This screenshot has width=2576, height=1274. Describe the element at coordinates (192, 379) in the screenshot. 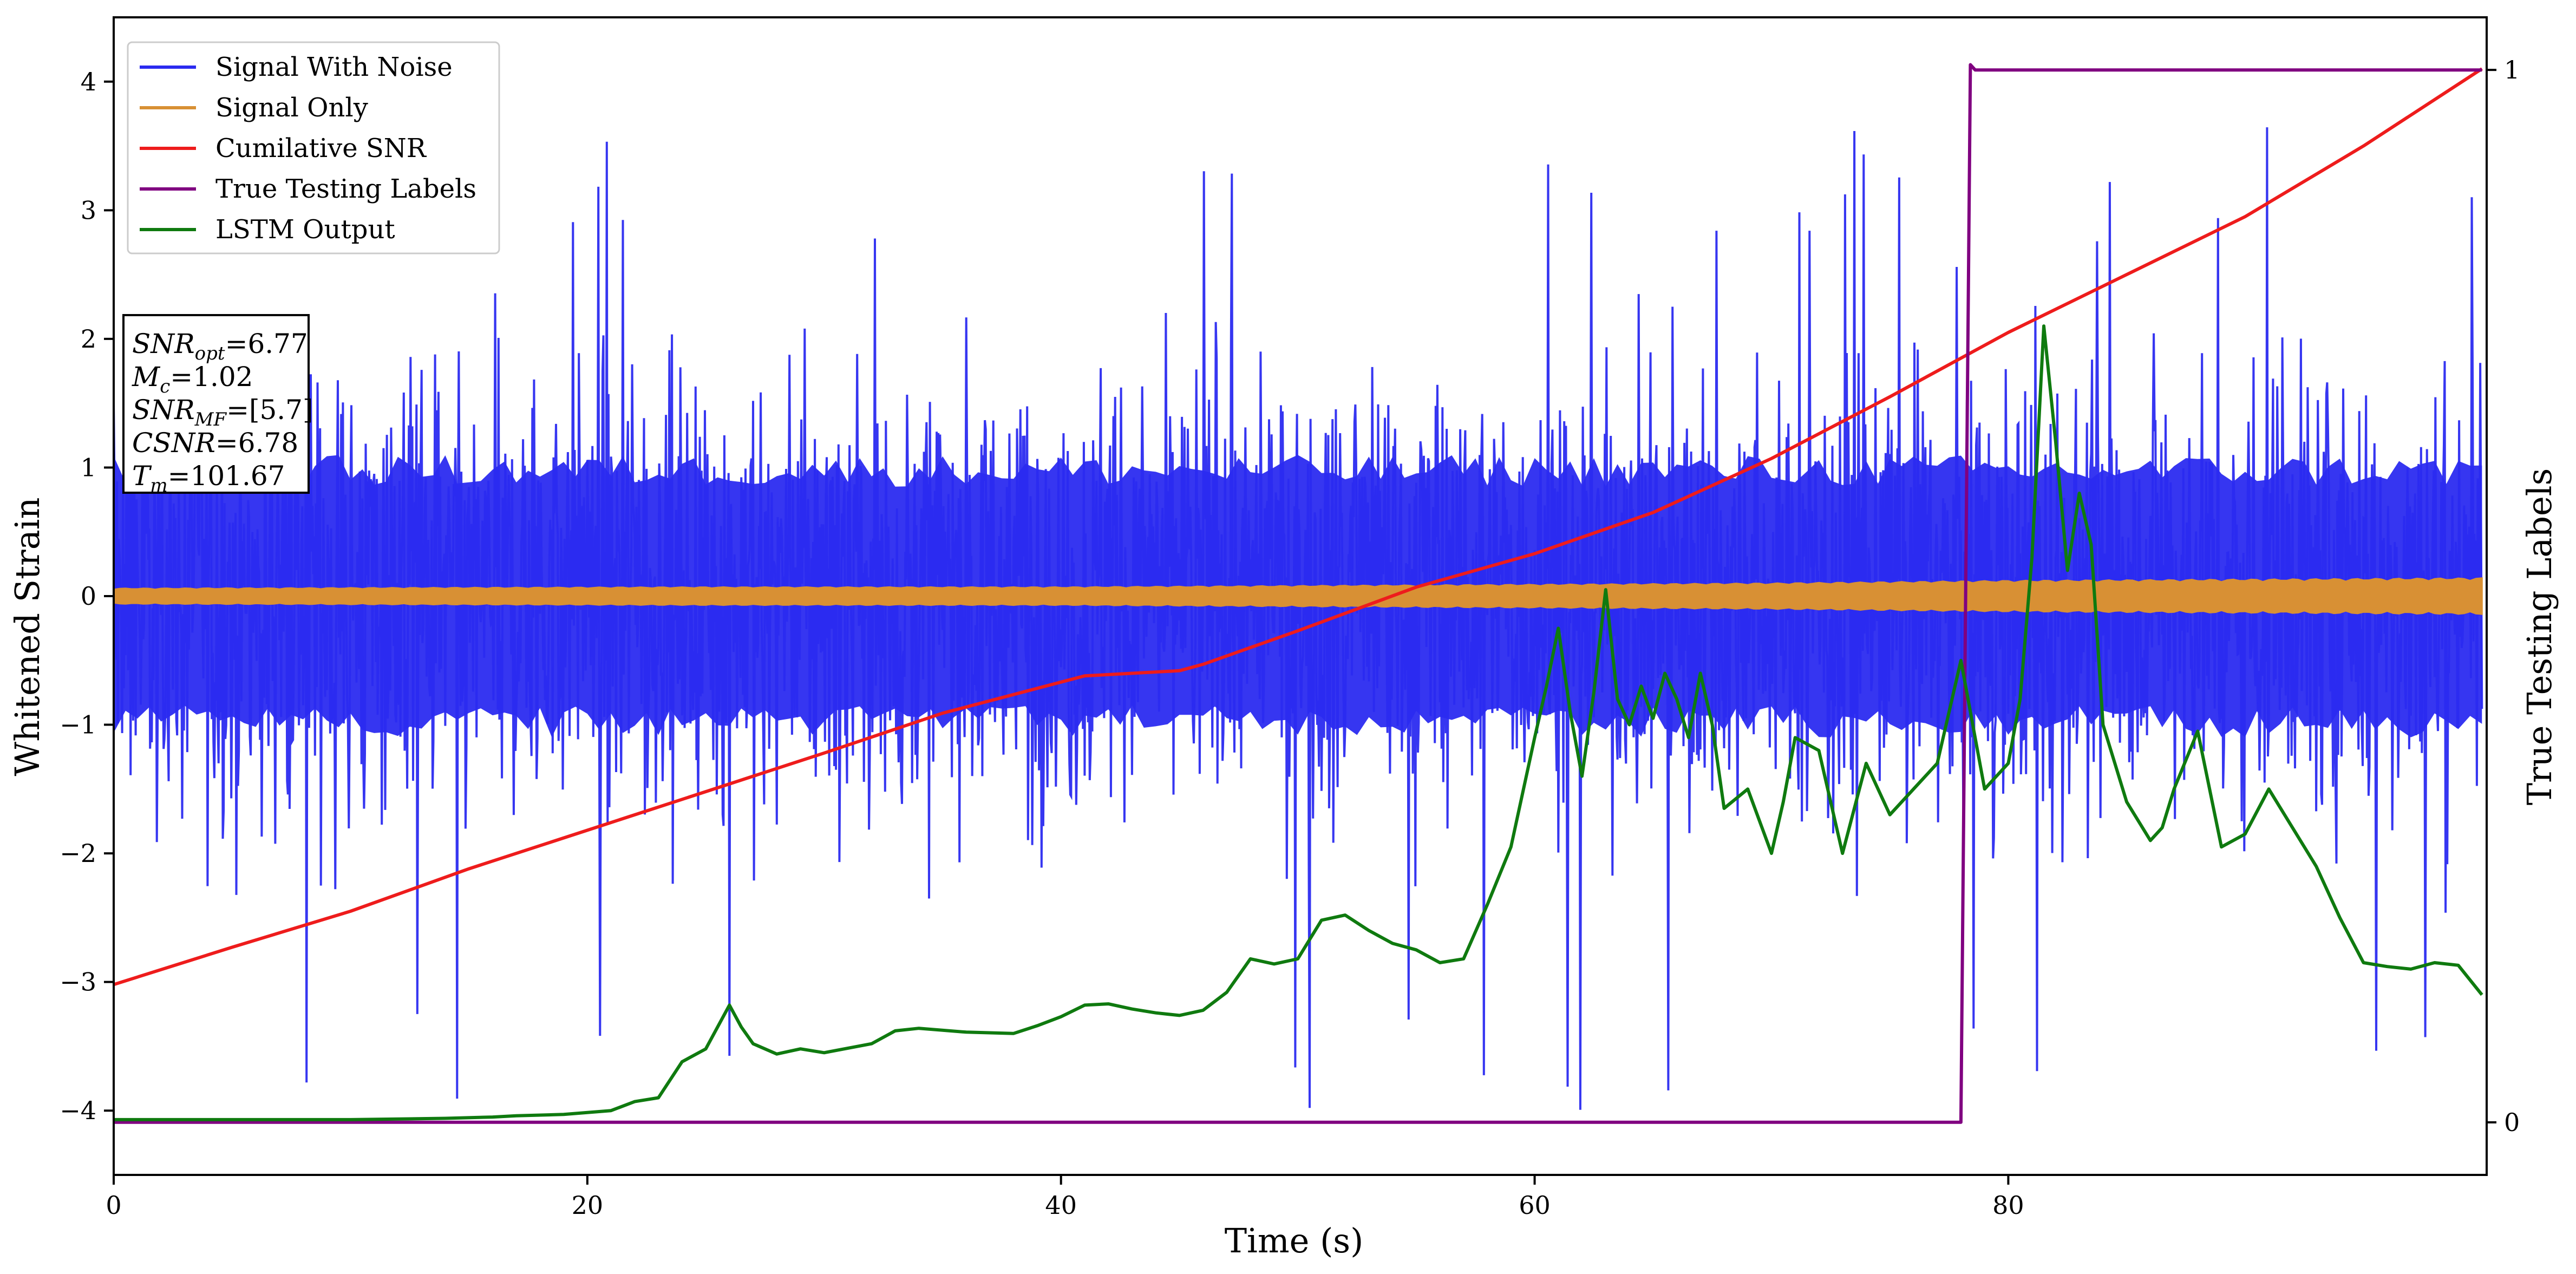

I see `info-line: Mc=1.02` at that location.